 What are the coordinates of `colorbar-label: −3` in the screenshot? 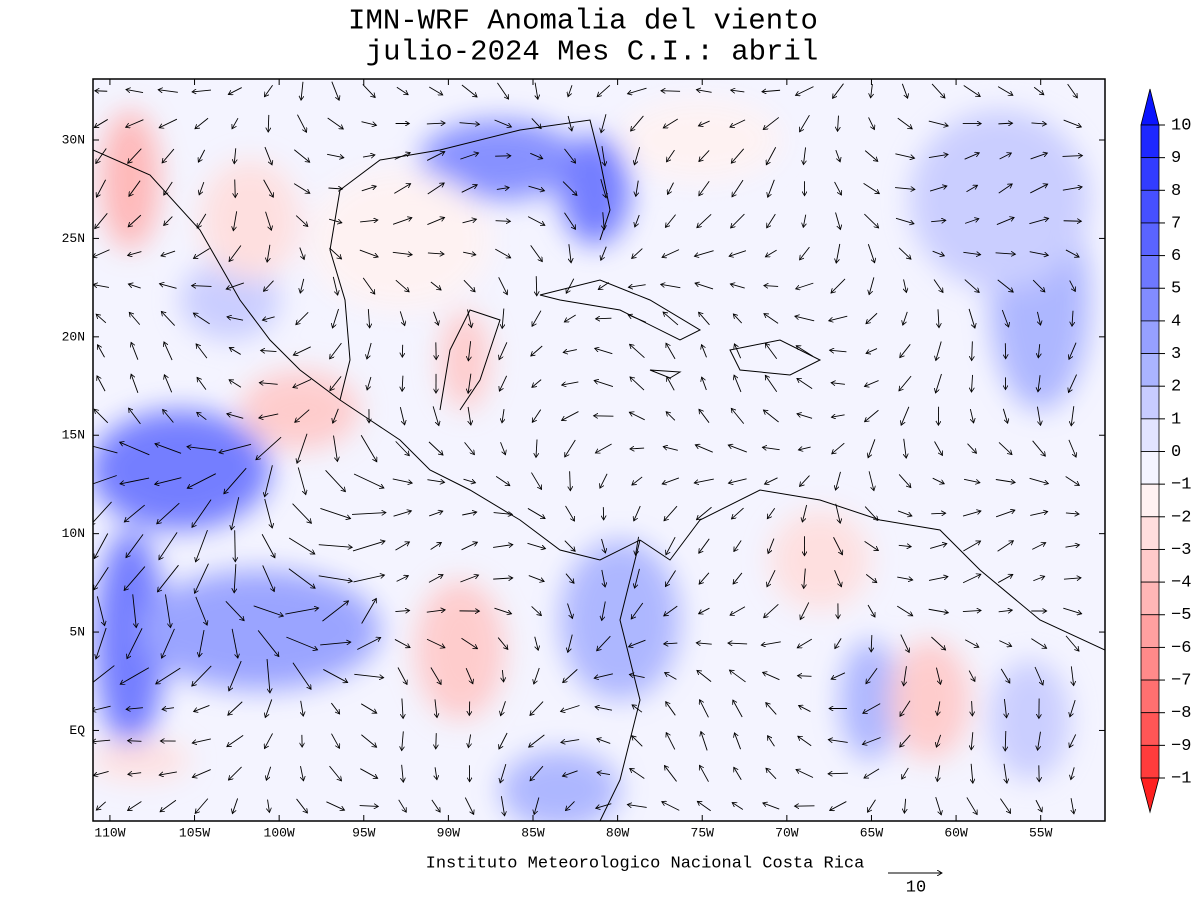 It's located at (1181, 550).